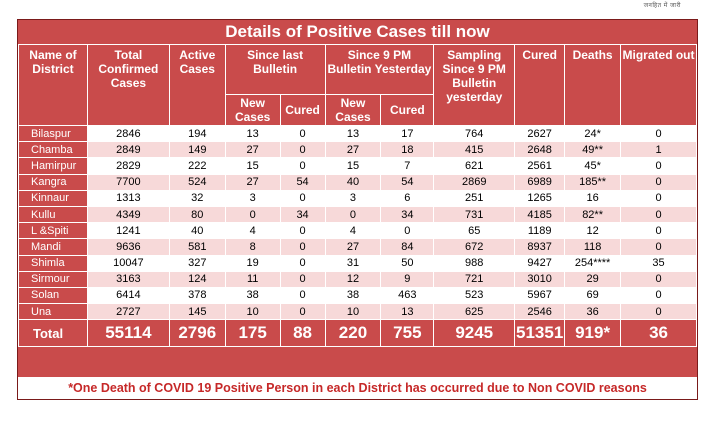 The width and height of the screenshot is (723, 425). Describe the element at coordinates (197, 279) in the screenshot. I see `active-cell: 124` at that location.